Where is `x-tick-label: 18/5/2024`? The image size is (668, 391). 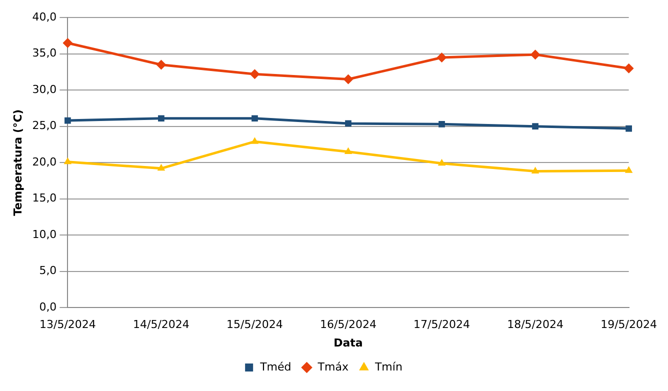 x-tick-label: 18/5/2024 is located at coordinates (535, 325).